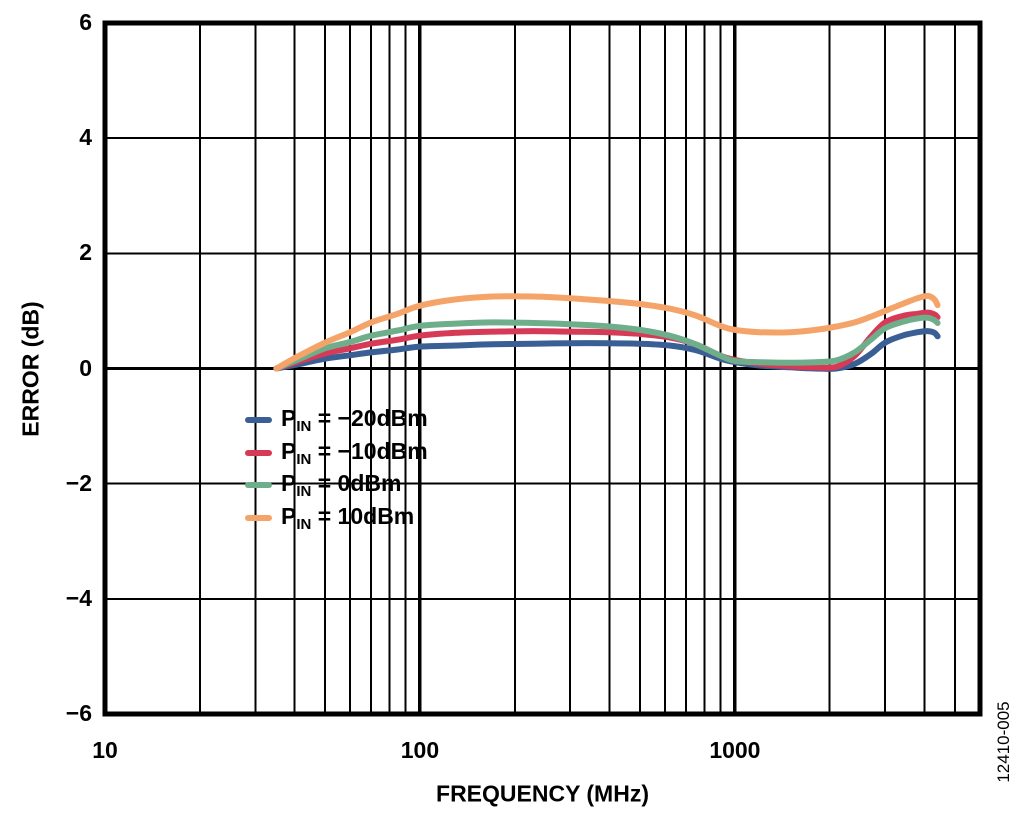  What do you see at coordinates (85, 367) in the screenshot?
I see `y-tick-label: 0` at bounding box center [85, 367].